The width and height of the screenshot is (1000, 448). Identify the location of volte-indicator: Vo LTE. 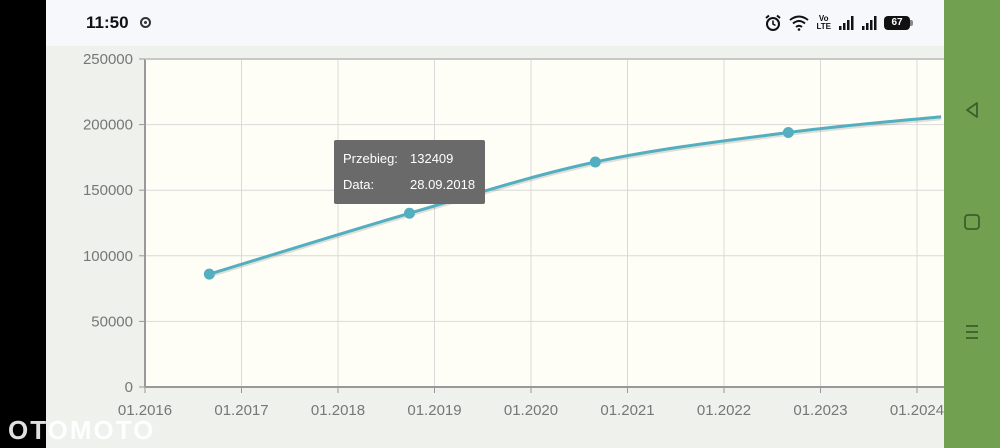
(823, 23).